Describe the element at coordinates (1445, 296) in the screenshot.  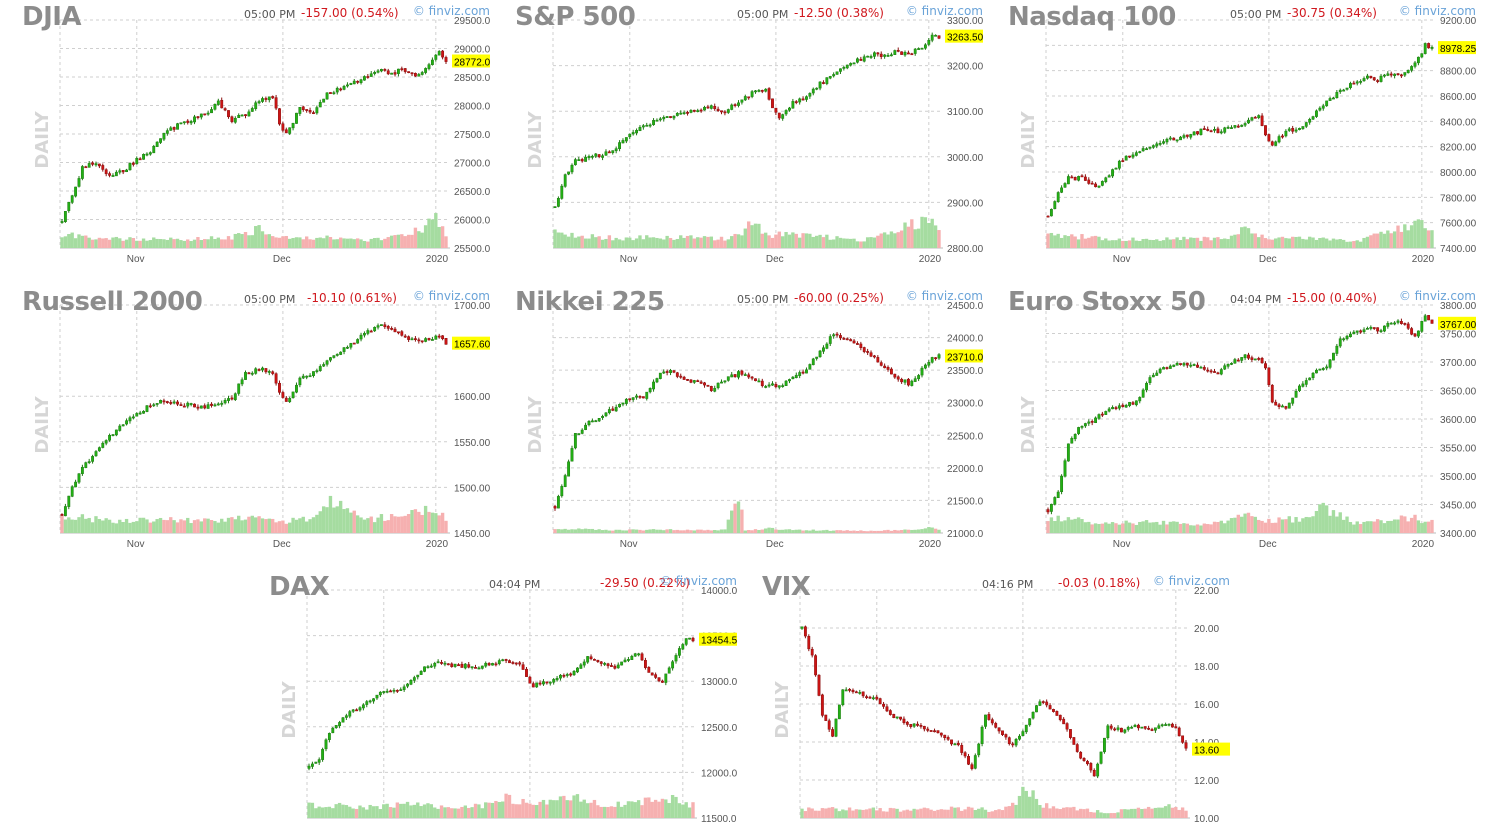
I see `source-text: finviz.com` at that location.